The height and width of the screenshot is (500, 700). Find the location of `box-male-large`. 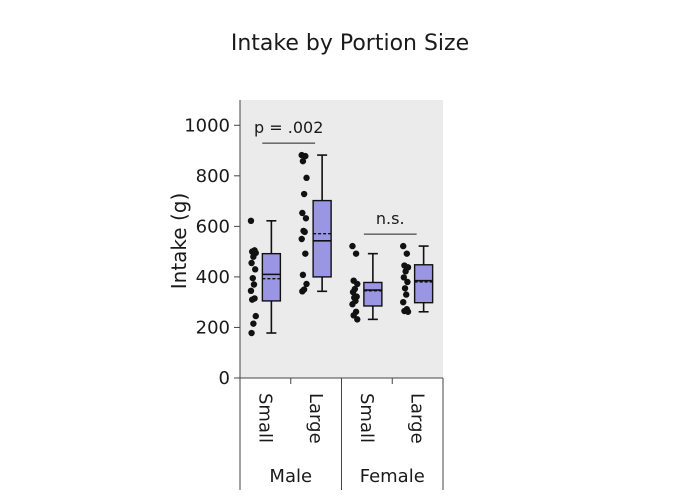

box-male-large is located at coordinates (315, 223).